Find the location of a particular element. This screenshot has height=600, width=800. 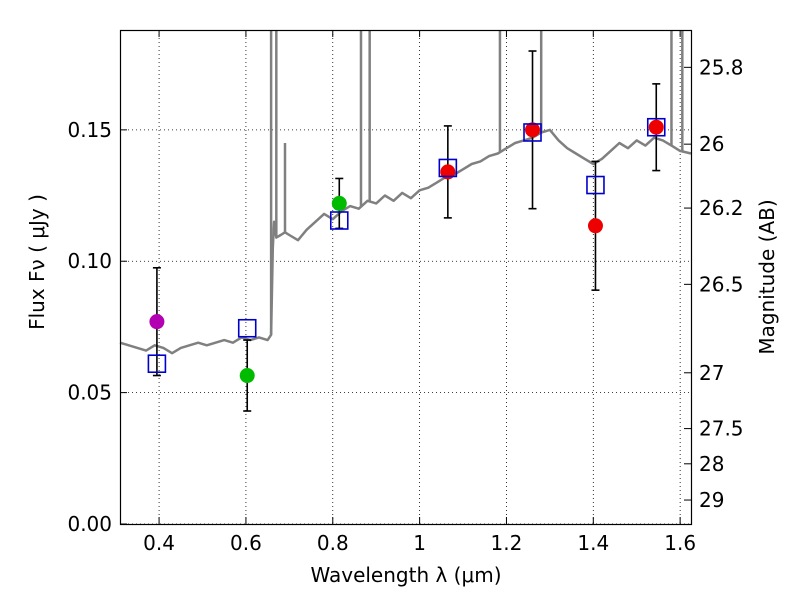

magnitude-tick-label: 28 is located at coordinates (711, 464).